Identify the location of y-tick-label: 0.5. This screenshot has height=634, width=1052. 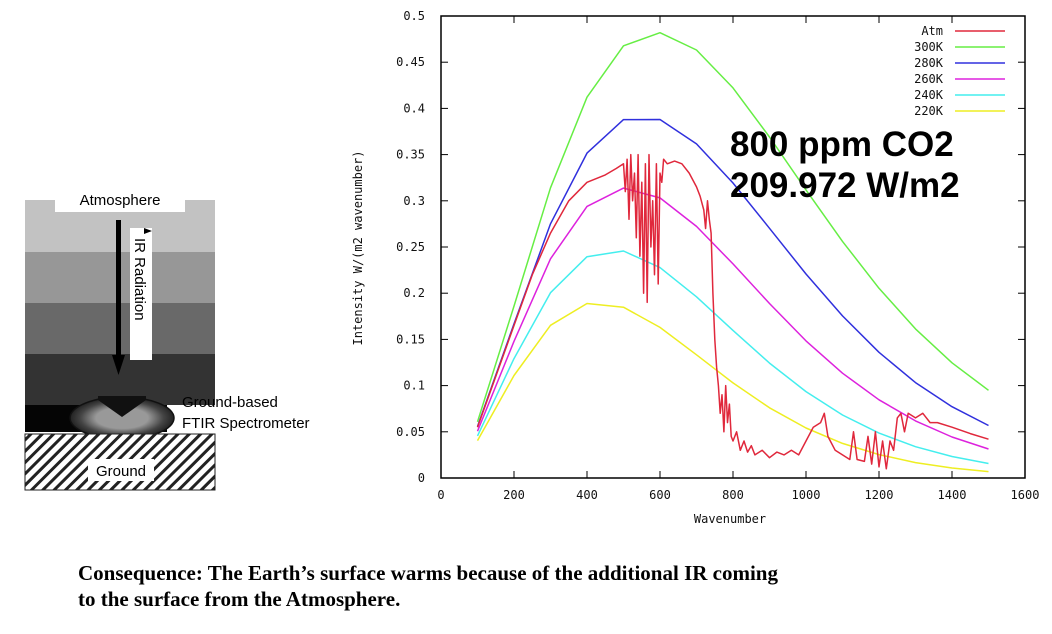
(414, 16).